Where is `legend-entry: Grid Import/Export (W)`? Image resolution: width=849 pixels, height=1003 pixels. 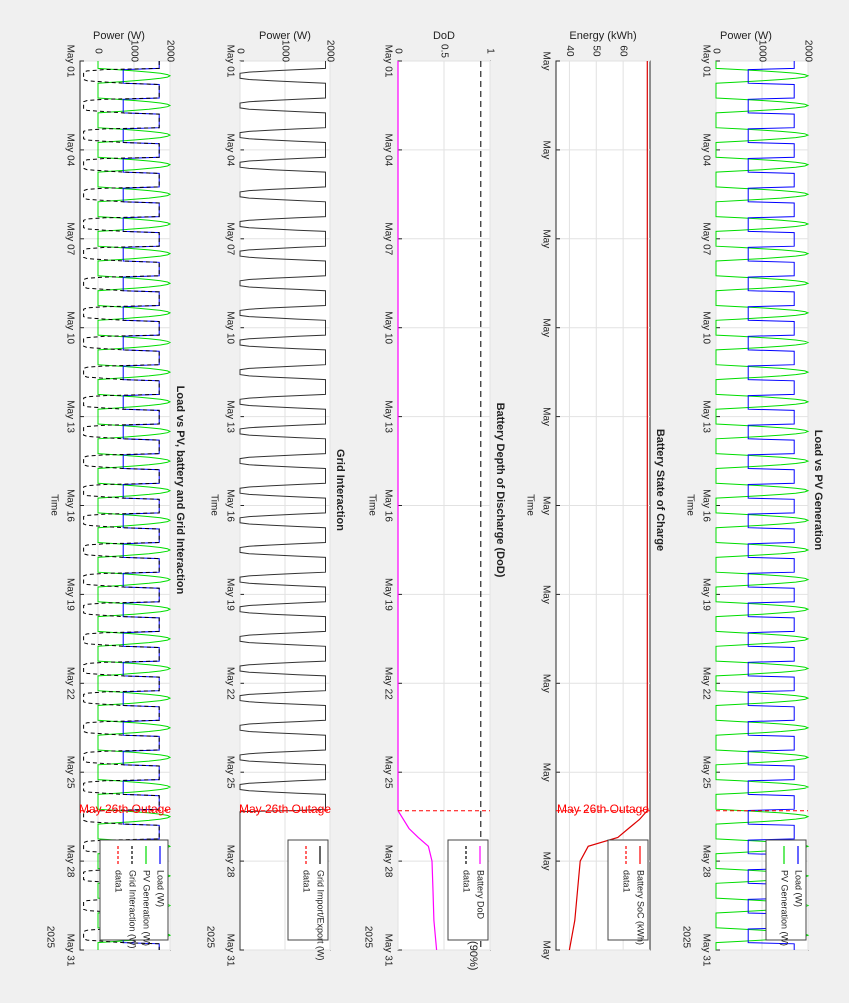 legend-entry: Grid Import/Export (W) is located at coordinates (321, 915).